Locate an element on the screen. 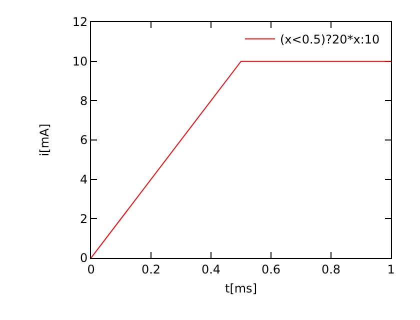 The width and height of the screenshot is (420, 320). x-tick-label: 1 is located at coordinates (391, 269).